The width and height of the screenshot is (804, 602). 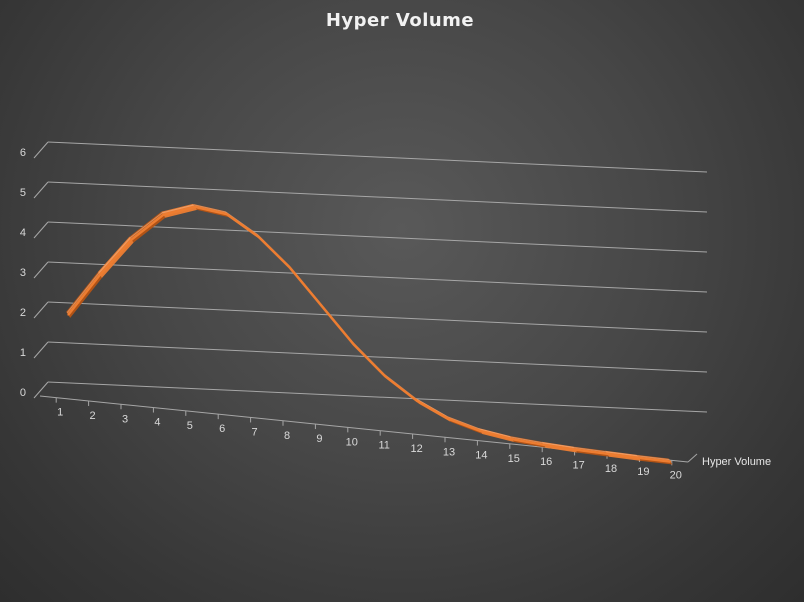 What do you see at coordinates (643, 472) in the screenshot?
I see `x-tick-label: 19` at bounding box center [643, 472].